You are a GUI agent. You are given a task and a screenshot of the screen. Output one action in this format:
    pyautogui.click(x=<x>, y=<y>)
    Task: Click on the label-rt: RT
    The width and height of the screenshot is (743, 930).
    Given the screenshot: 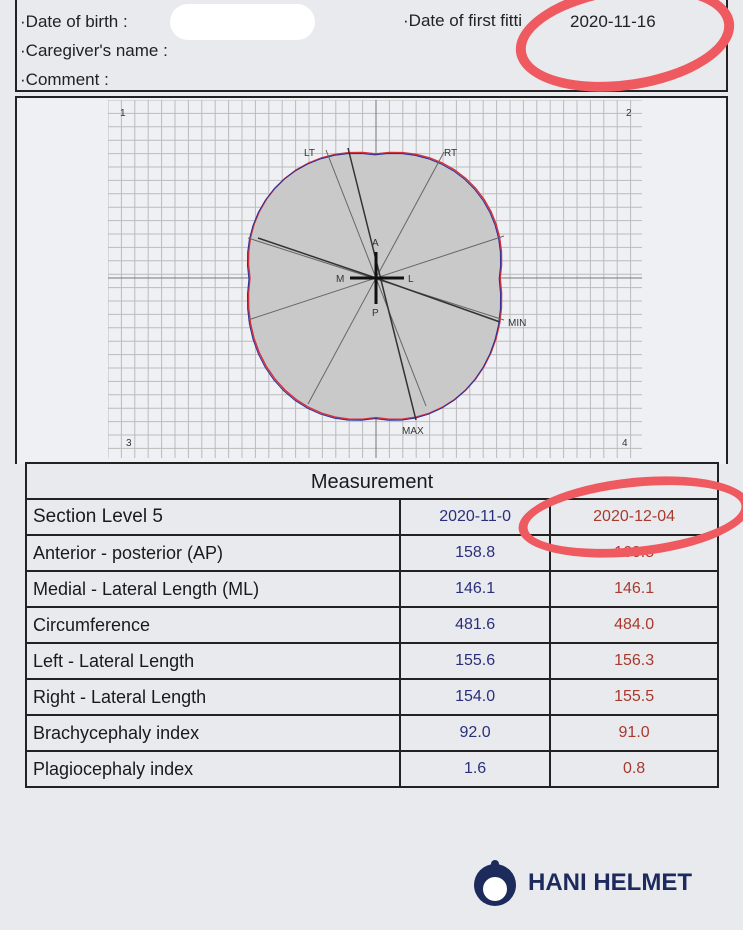 What is the action you would take?
    pyautogui.click(x=450, y=153)
    